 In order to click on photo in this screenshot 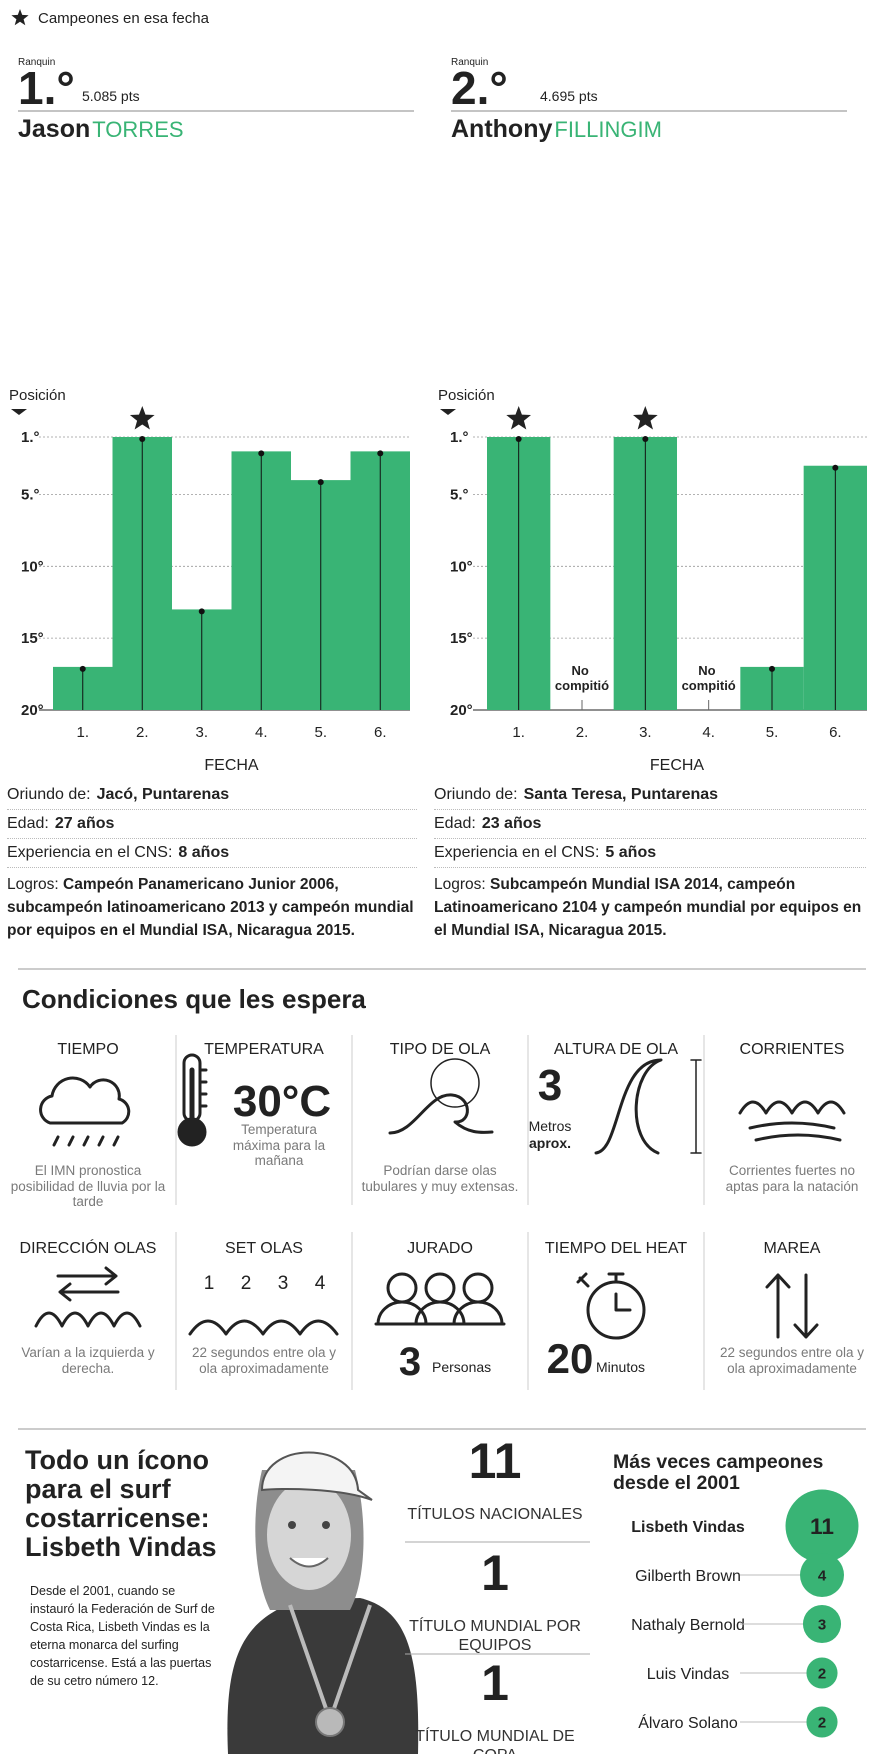, I will do `click(323, 1602)`.